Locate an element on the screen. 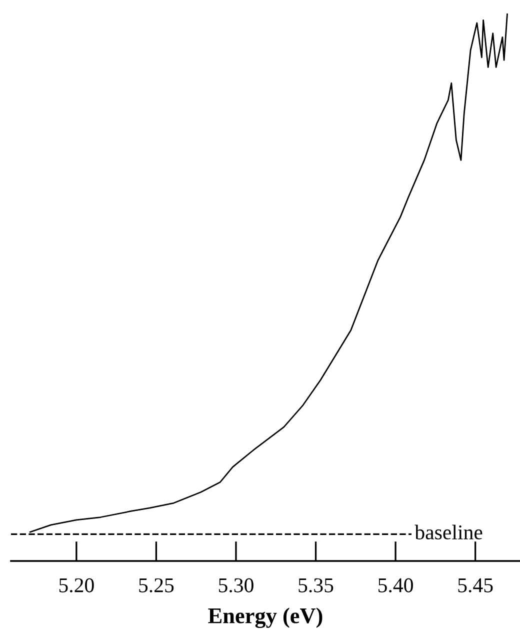 This screenshot has height=639, width=520. x-tick-label: 5.45 is located at coordinates (475, 585).